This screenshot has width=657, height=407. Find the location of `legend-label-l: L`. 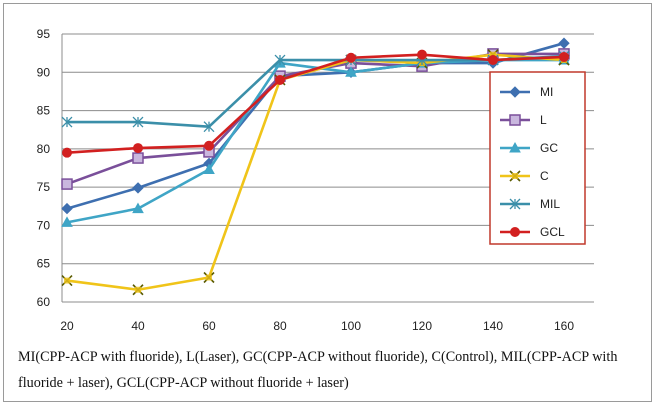

legend-label-l: L is located at coordinates (543, 120).